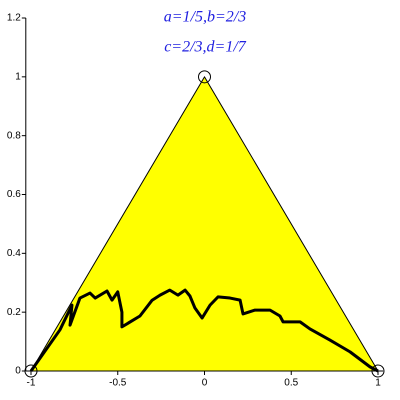 The image size is (400, 400). Describe the element at coordinates (18, 76) in the screenshot. I see `y-tick-label: 1` at that location.